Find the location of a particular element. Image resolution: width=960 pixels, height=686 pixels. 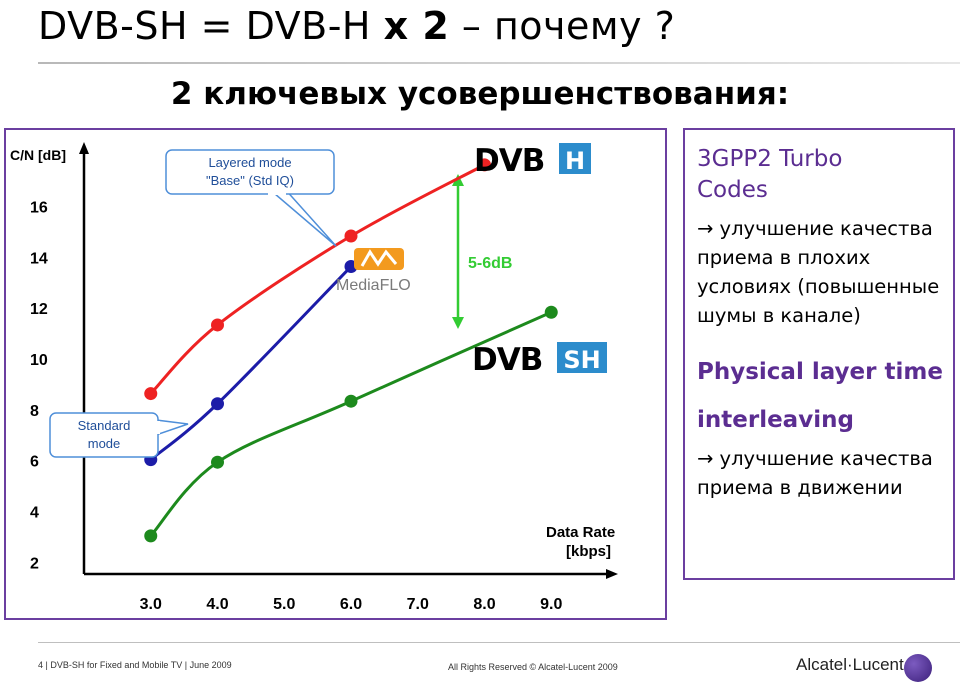

callout-layered-line2: "Base" (Std IQ) is located at coordinates (250, 180).